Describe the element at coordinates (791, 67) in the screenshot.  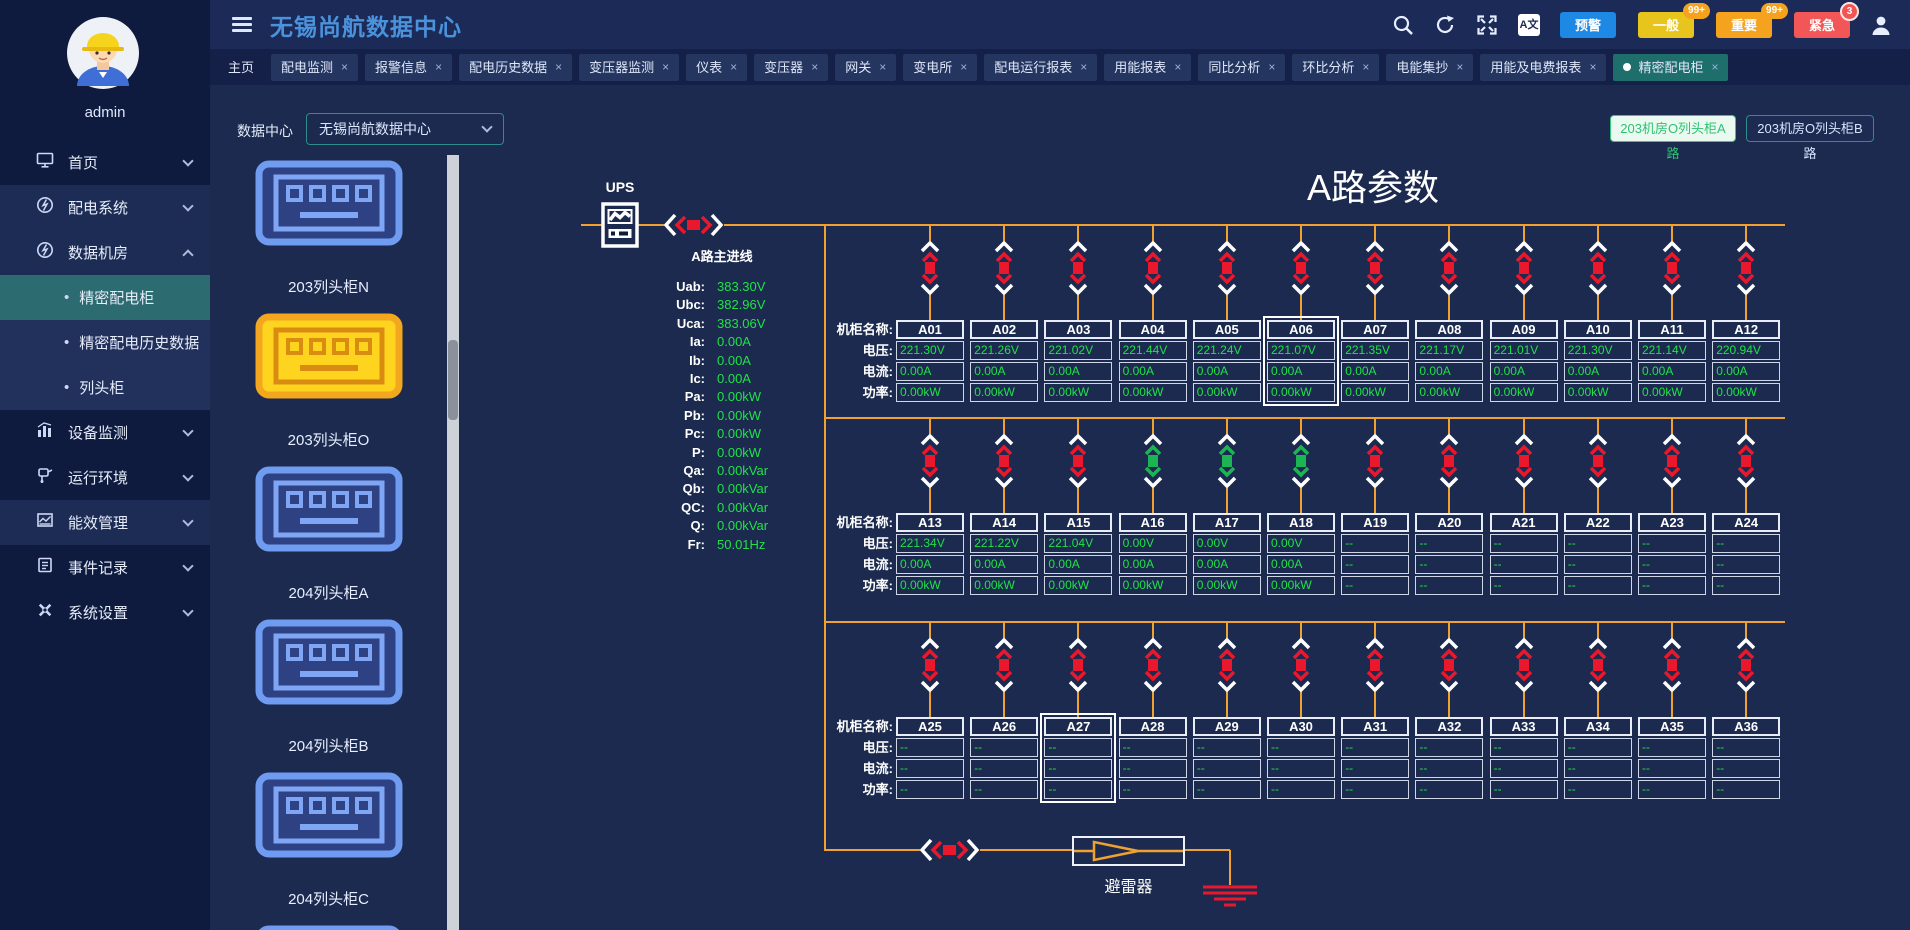
I see `tab-6: 变压器 ×` at that location.